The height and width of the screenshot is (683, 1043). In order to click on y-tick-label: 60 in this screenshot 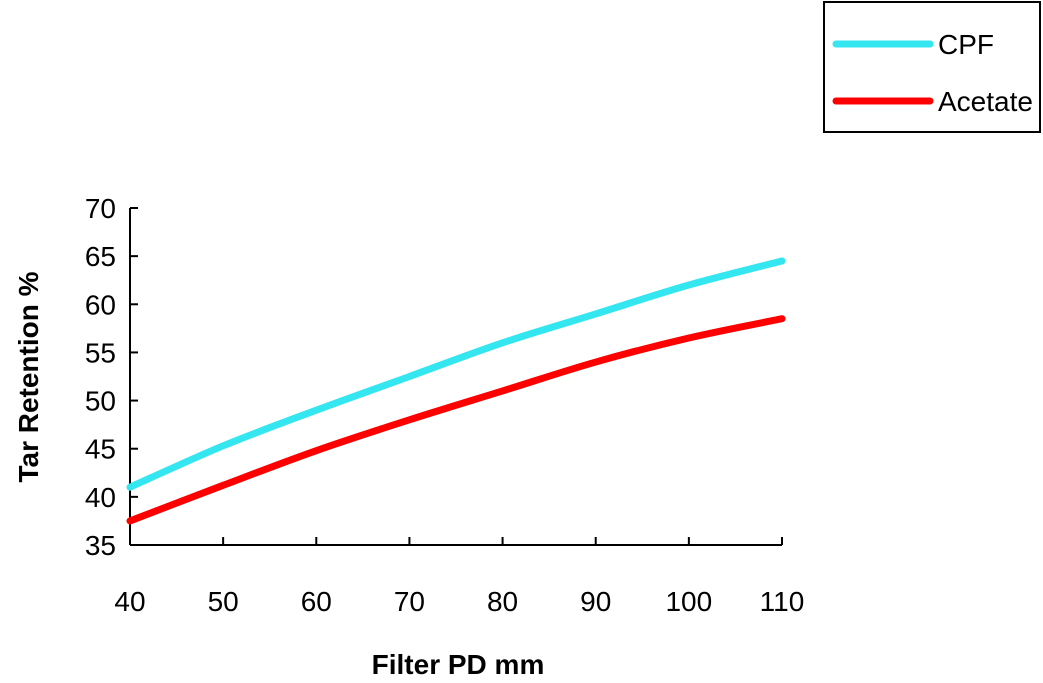, I will do `click(100, 304)`.